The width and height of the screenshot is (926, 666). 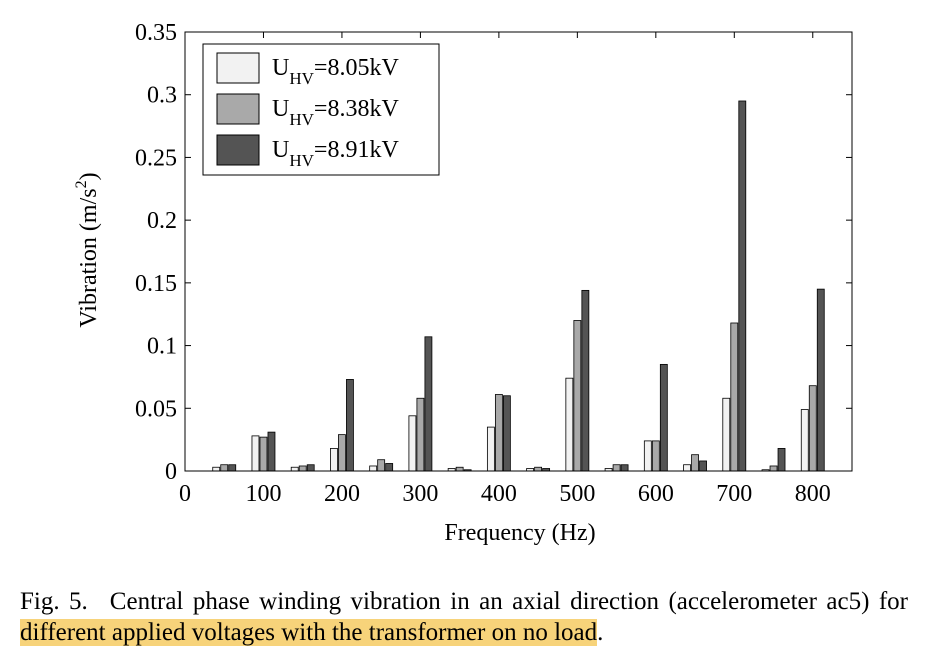 I want to click on y-axis-title: Vibration (m/s2), so click(x=87, y=249).